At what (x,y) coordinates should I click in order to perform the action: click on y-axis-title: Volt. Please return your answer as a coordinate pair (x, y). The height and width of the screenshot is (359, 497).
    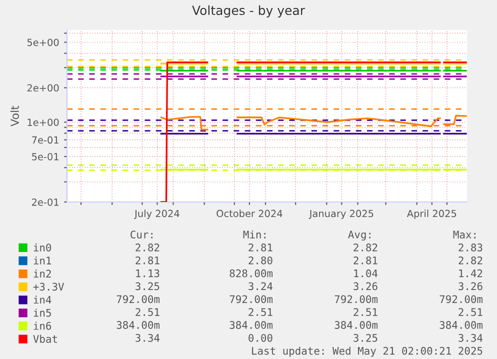
    Looking at the image, I should click on (14, 116).